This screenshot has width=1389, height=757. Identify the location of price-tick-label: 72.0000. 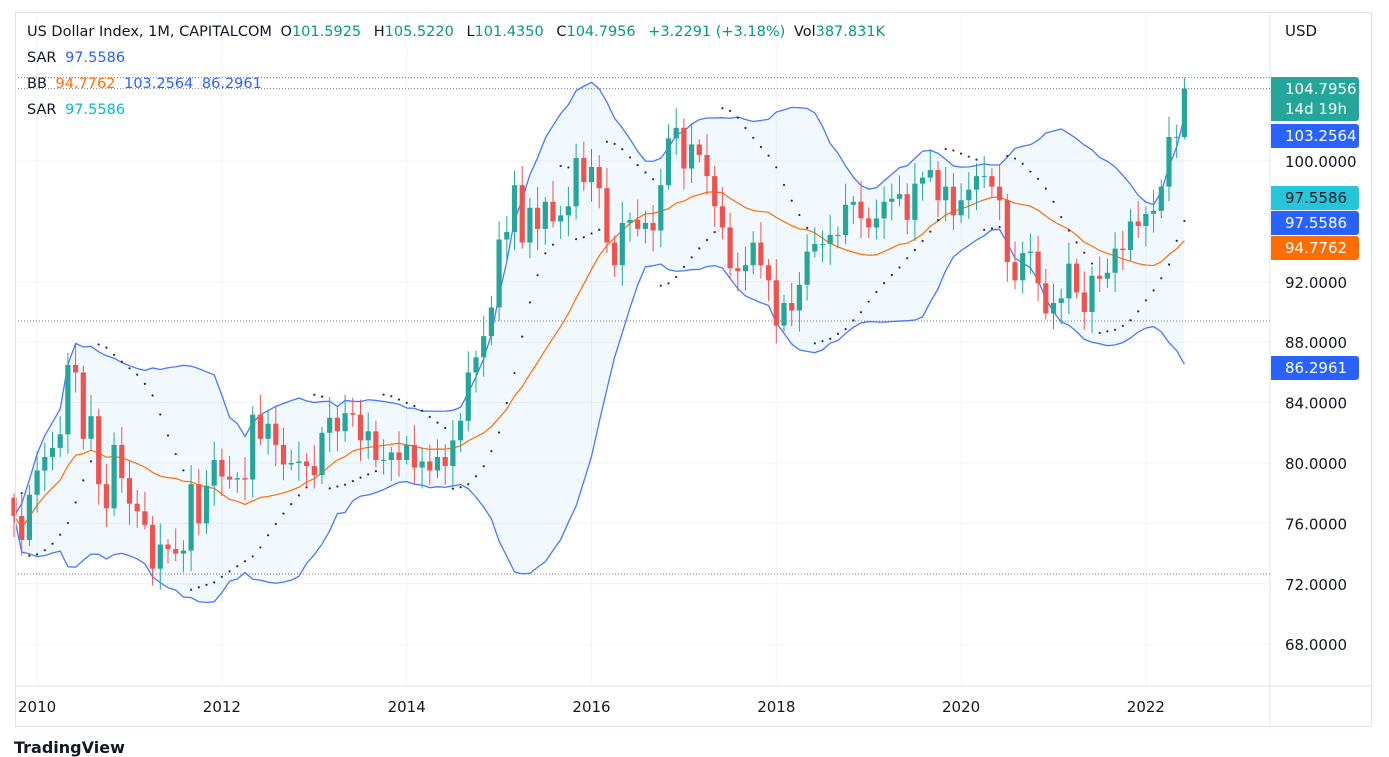
(1316, 585).